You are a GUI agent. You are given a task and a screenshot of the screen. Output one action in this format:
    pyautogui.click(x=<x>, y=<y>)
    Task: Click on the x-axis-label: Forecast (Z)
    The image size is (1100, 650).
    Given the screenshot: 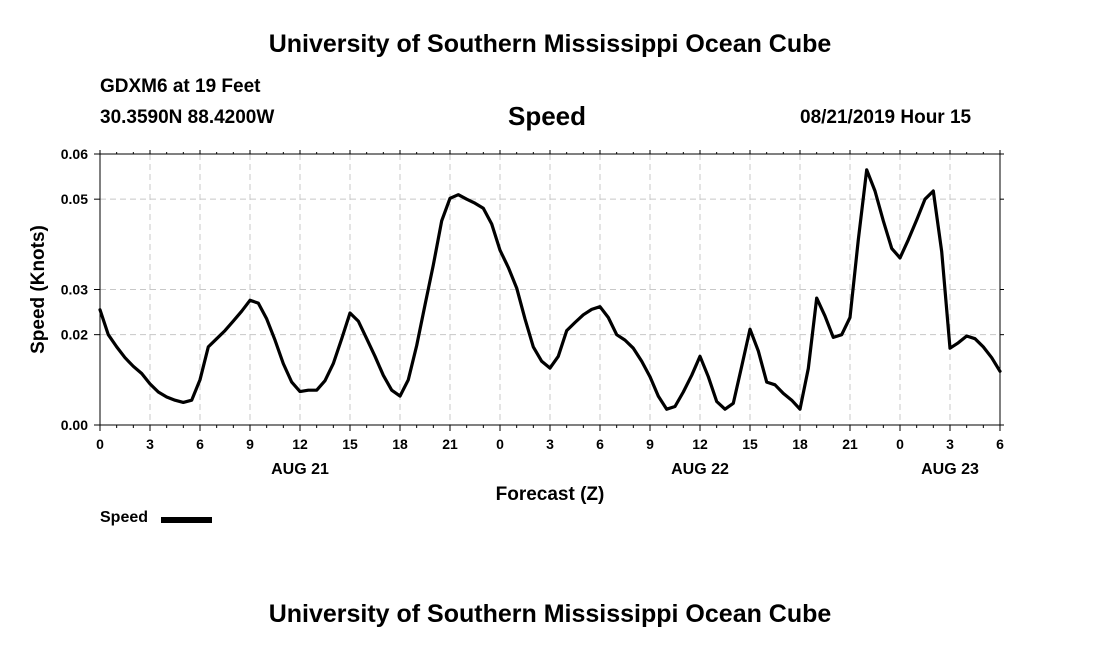 What is the action you would take?
    pyautogui.click(x=550, y=494)
    